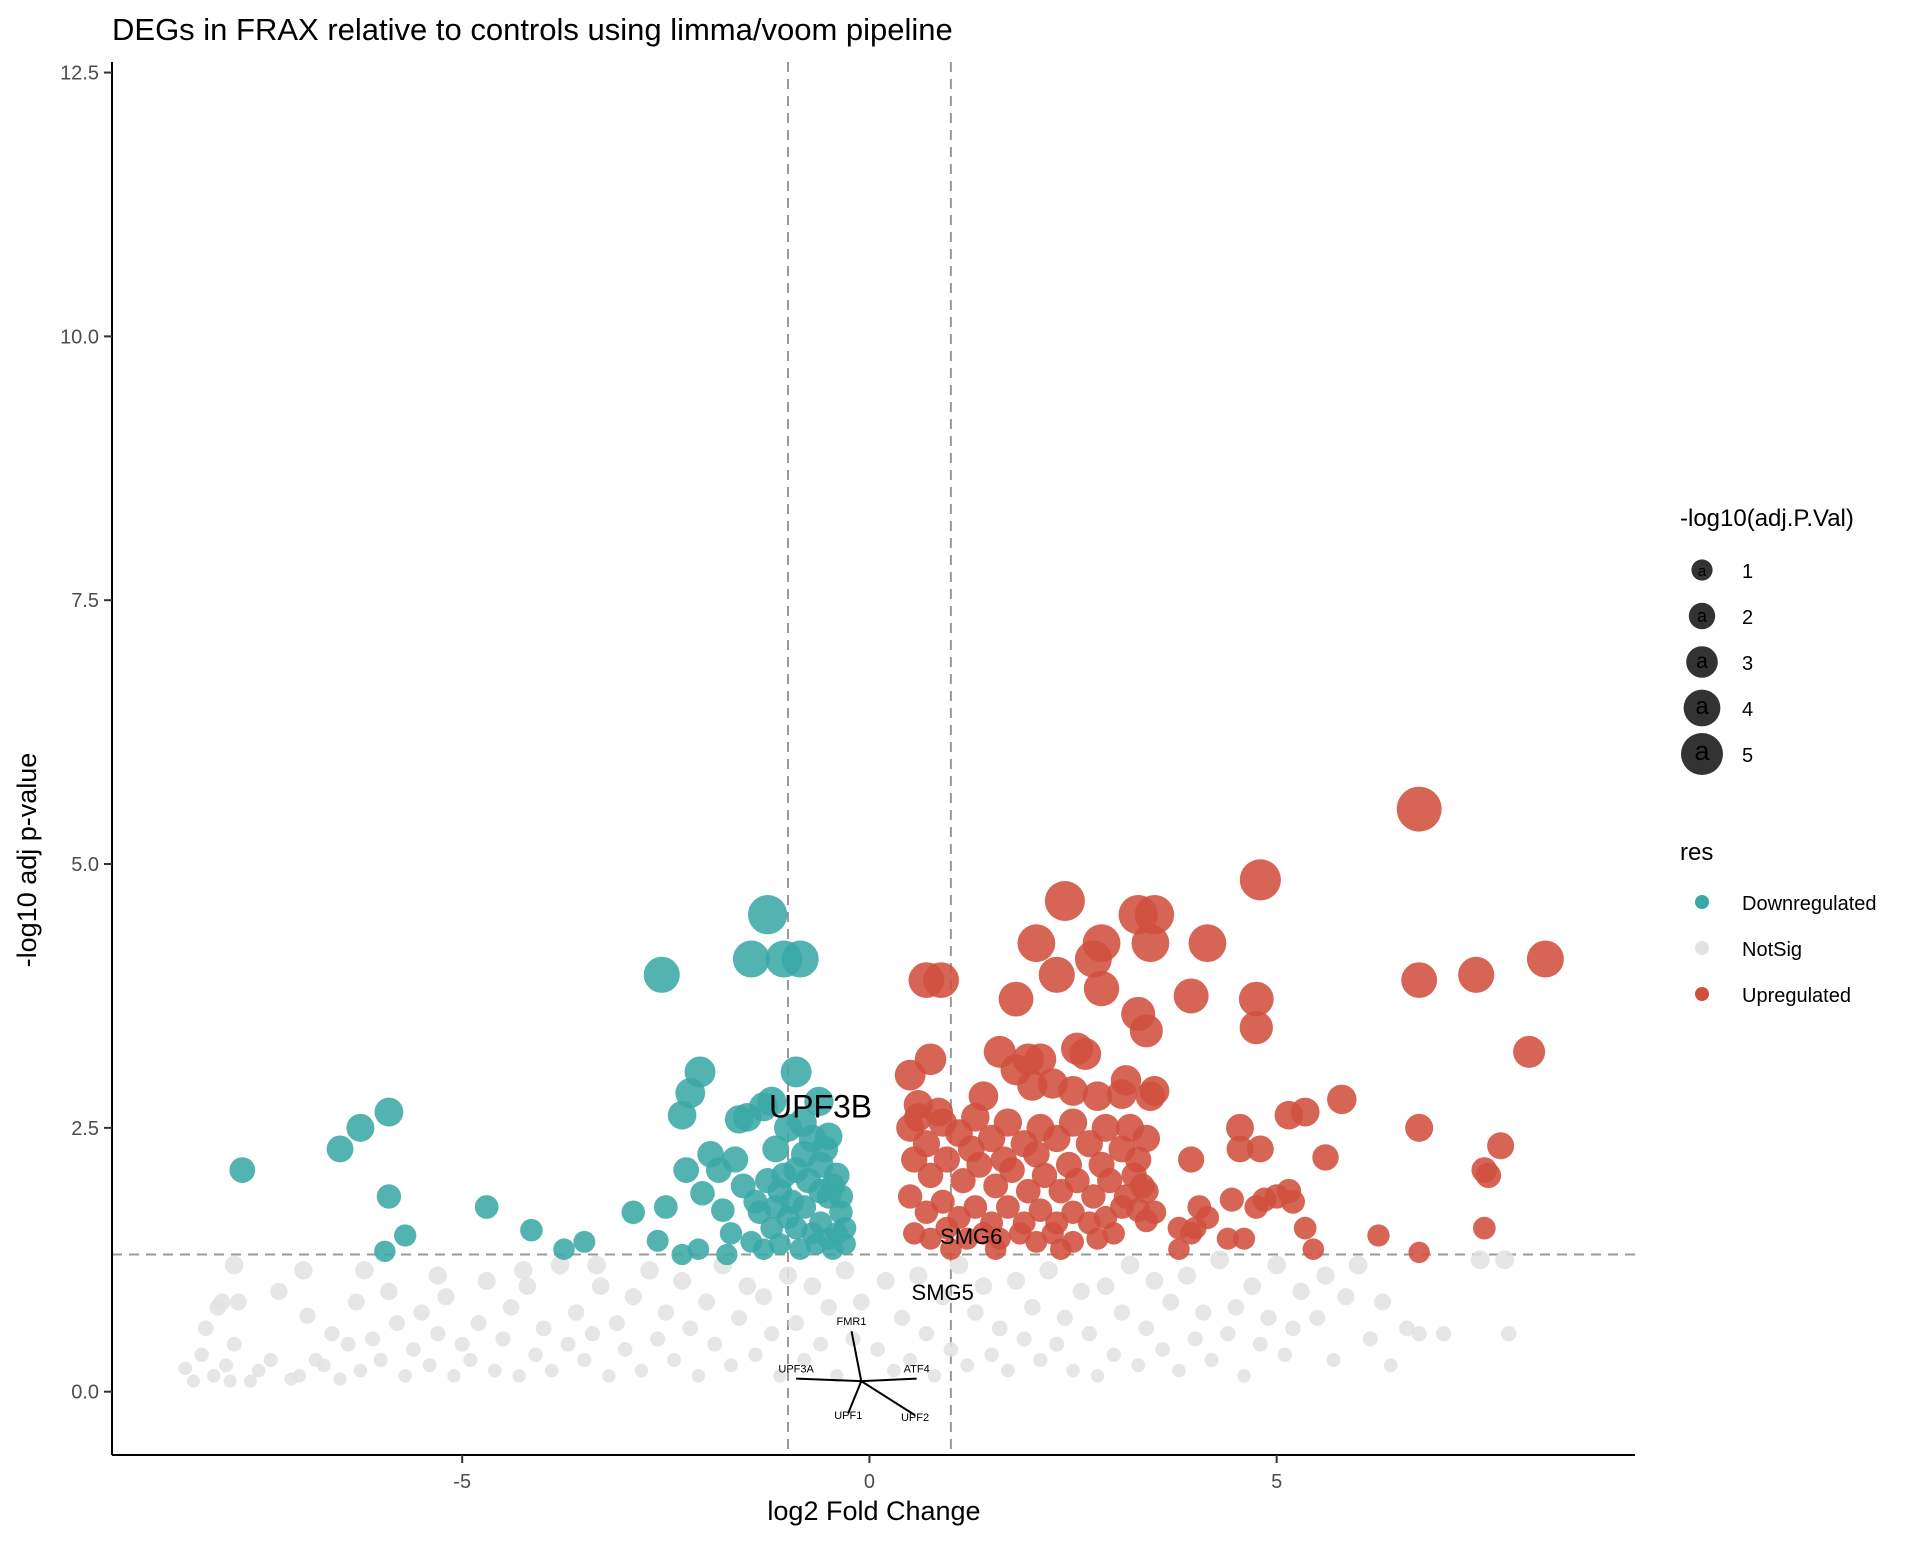 The height and width of the screenshot is (1541, 1920). Describe the element at coordinates (847, 1319) in the screenshot. I see `notsig-points` at that location.